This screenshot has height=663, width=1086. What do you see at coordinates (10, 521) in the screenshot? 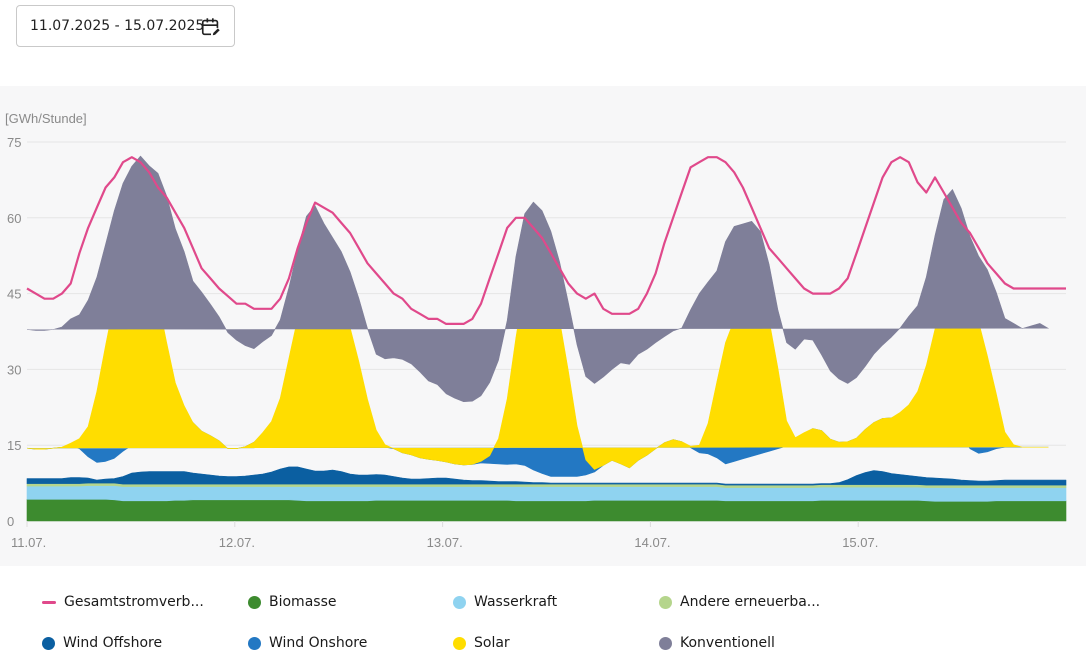
I see `y-tick-label: 0` at bounding box center [10, 521].